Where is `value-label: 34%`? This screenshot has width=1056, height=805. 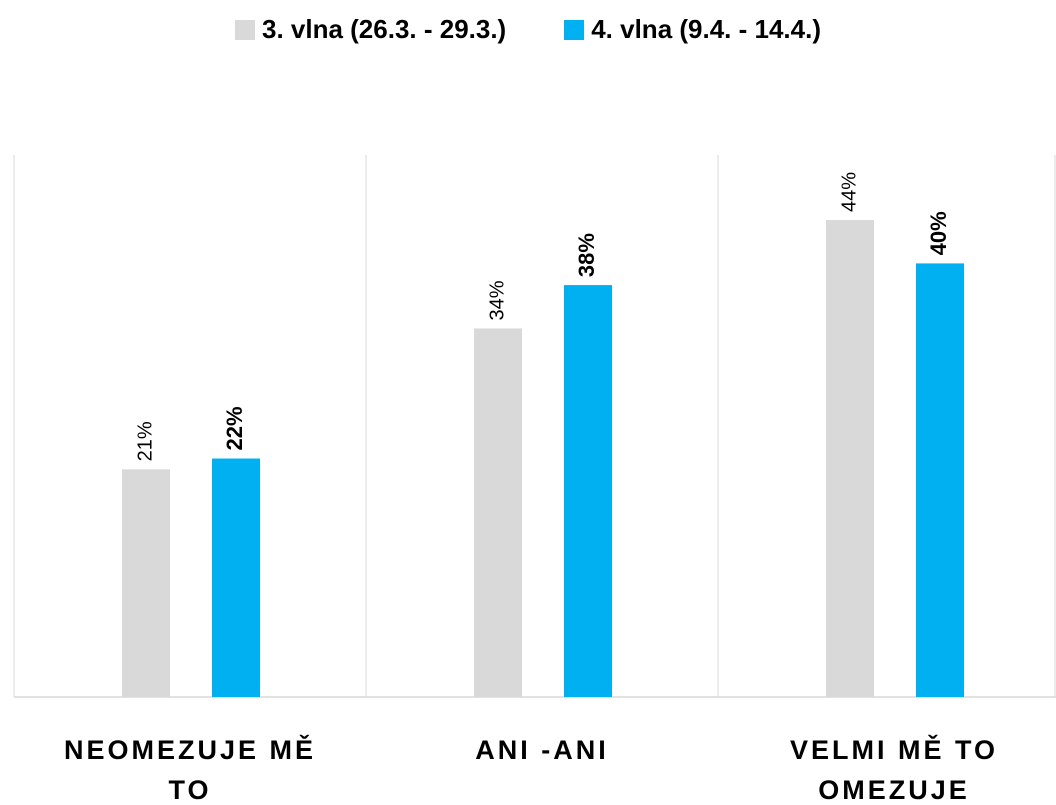 value-label: 34% is located at coordinates (497, 300).